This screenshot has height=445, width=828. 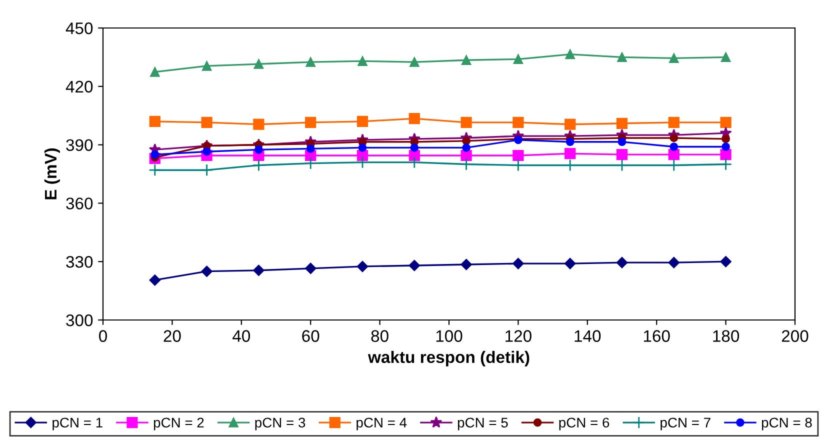 What do you see at coordinates (449, 358) in the screenshot?
I see `x-axis-title: waktu respon (detik)` at bounding box center [449, 358].